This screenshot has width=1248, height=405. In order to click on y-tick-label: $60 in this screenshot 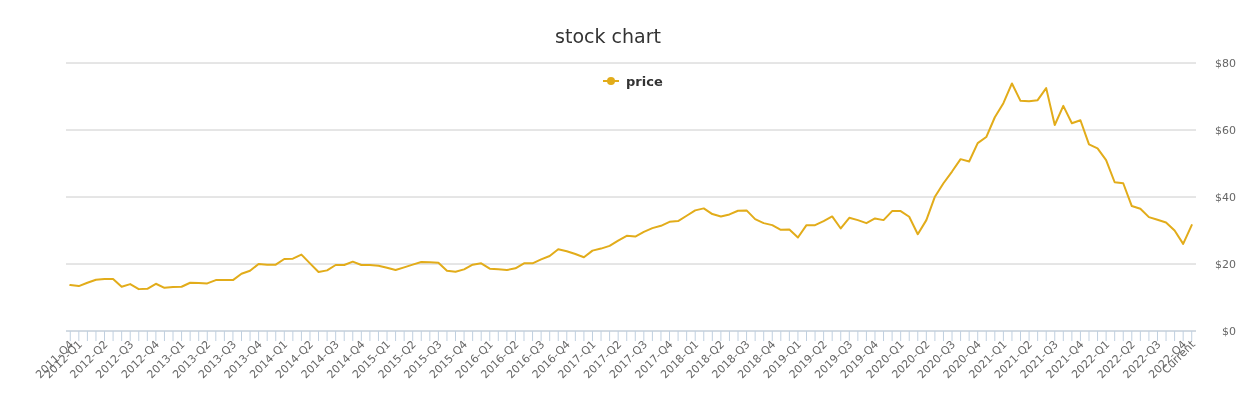, I will do `click(1225, 130)`.